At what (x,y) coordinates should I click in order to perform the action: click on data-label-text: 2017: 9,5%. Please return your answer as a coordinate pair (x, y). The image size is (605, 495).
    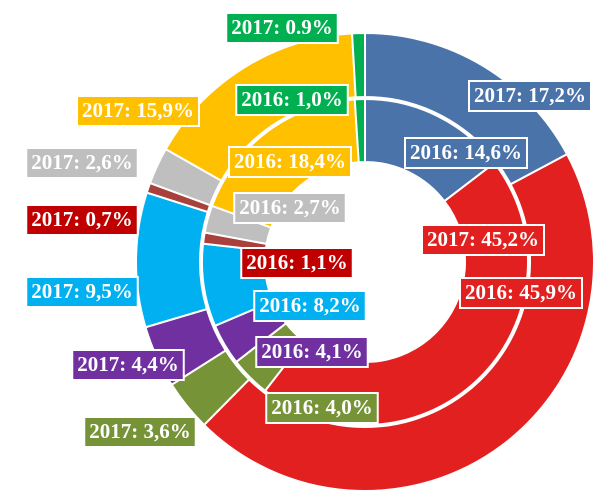
    Looking at the image, I should click on (82, 291).